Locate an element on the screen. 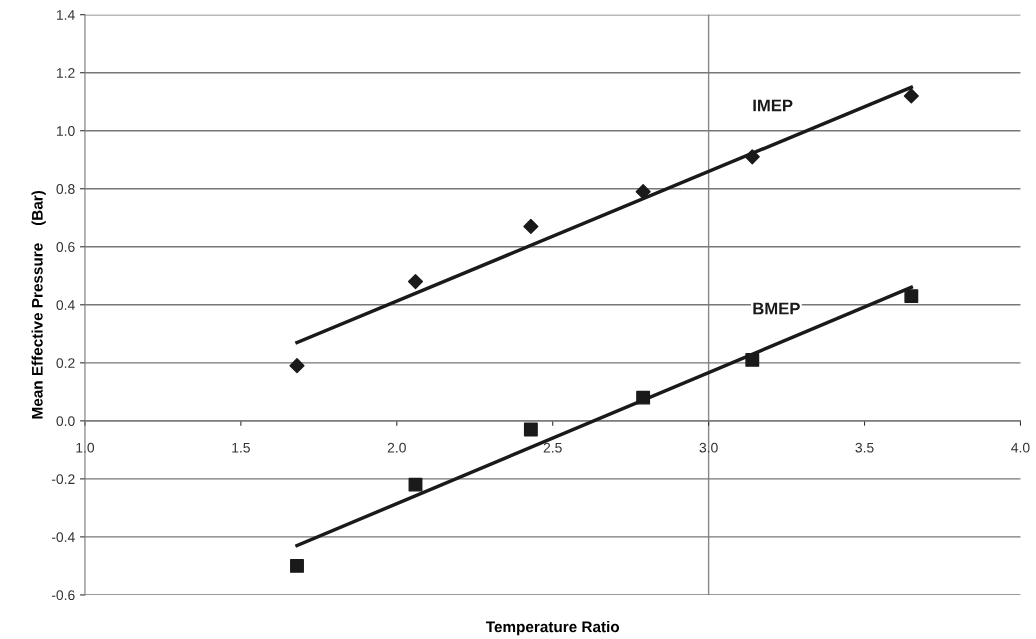  y-tick-label: 0.4 is located at coordinates (65, 305).